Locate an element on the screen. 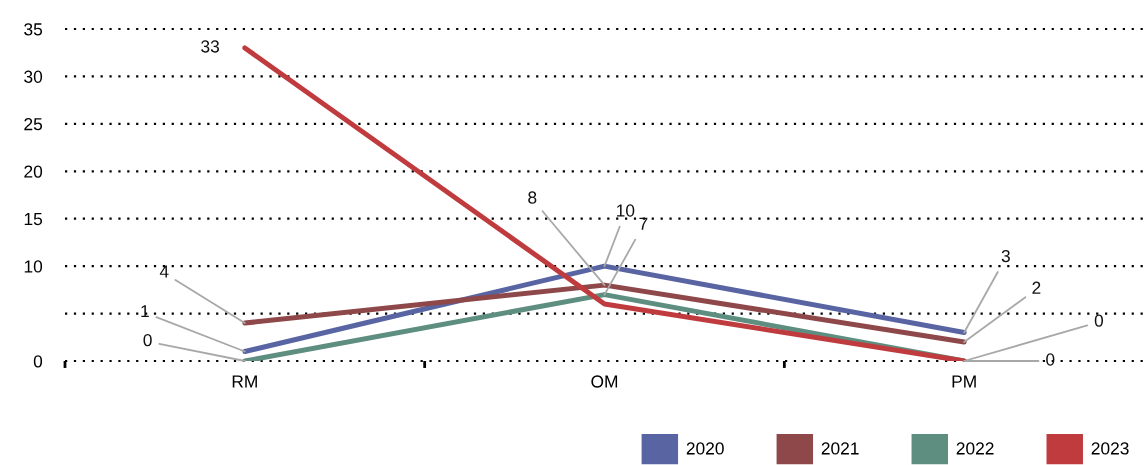 Image resolution: width=1144 pixels, height=465 pixels. data-label: 4 is located at coordinates (164, 271).